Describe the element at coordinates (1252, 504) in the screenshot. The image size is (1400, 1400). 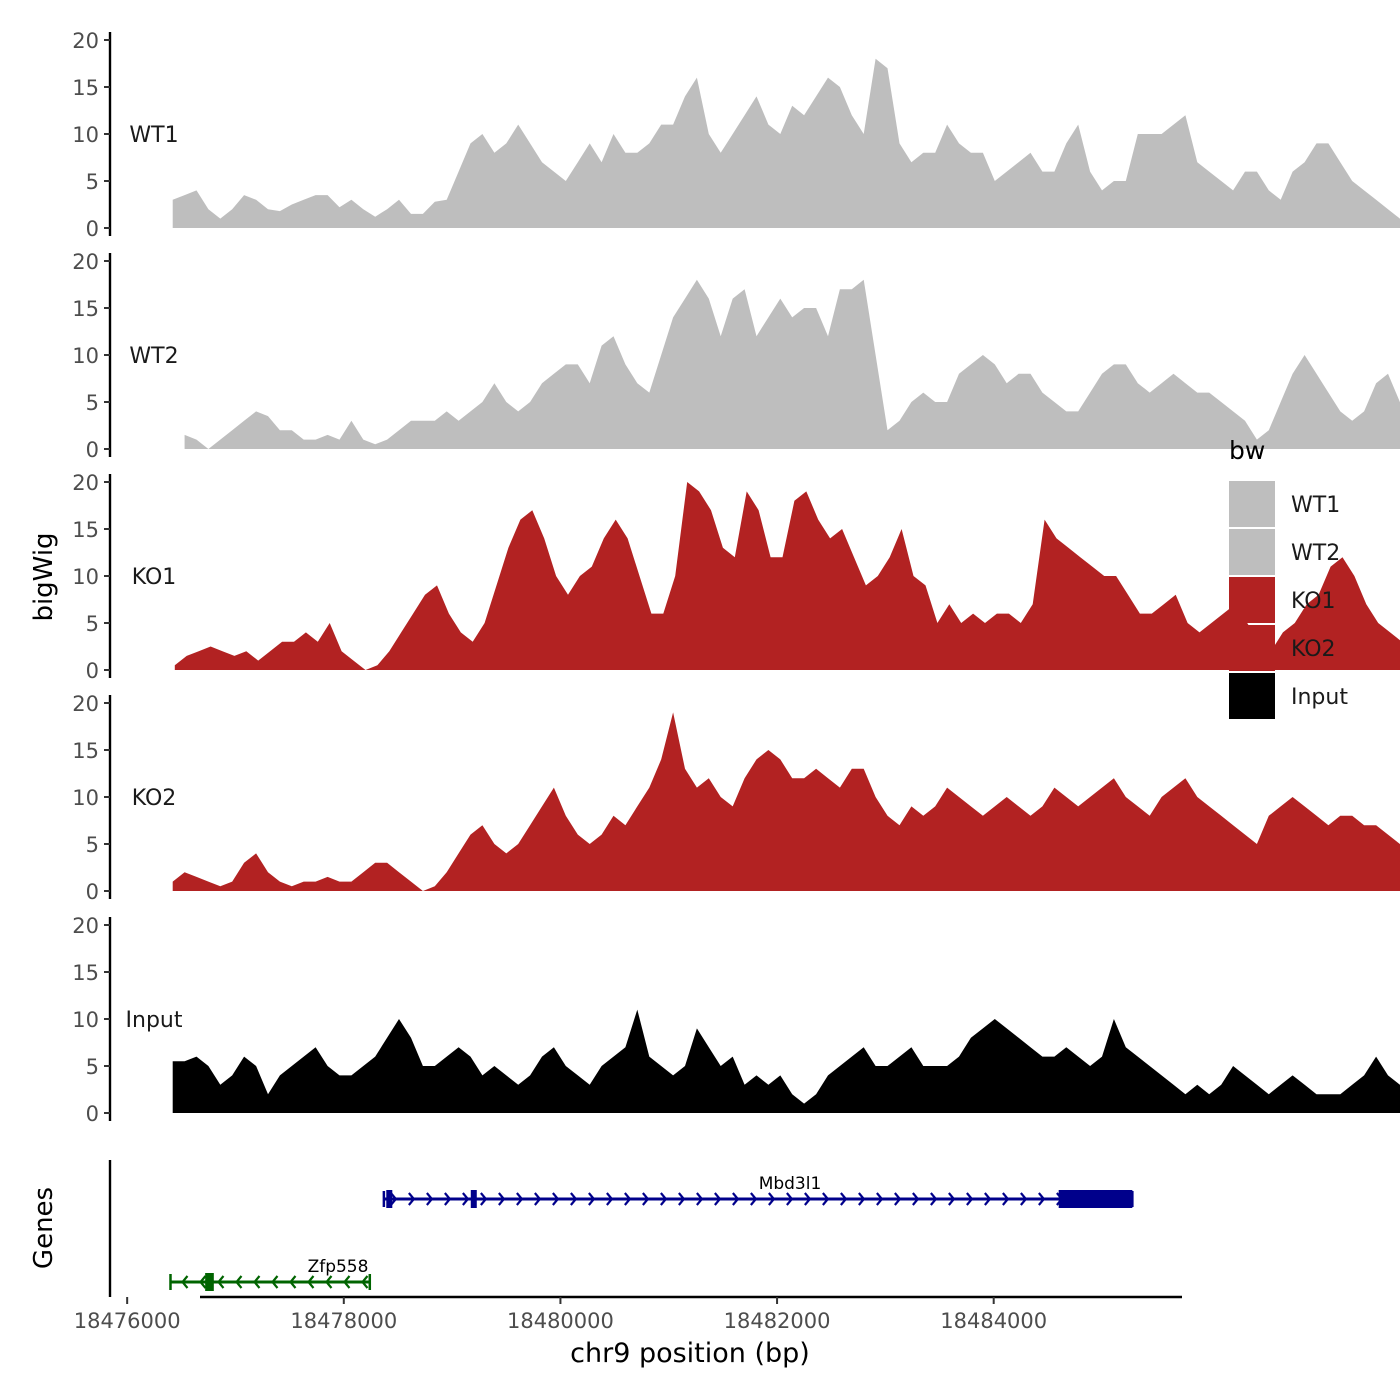
I see `legend-swatch-wt1` at that location.